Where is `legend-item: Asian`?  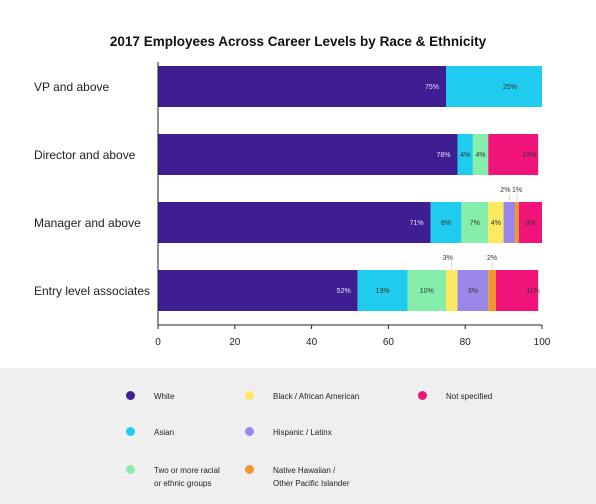
legend-item: Asian is located at coordinates (150, 432).